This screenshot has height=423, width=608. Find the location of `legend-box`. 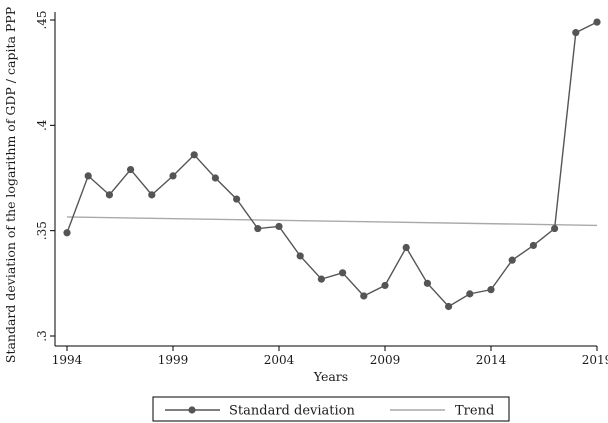

legend-box is located at coordinates (331, 409).